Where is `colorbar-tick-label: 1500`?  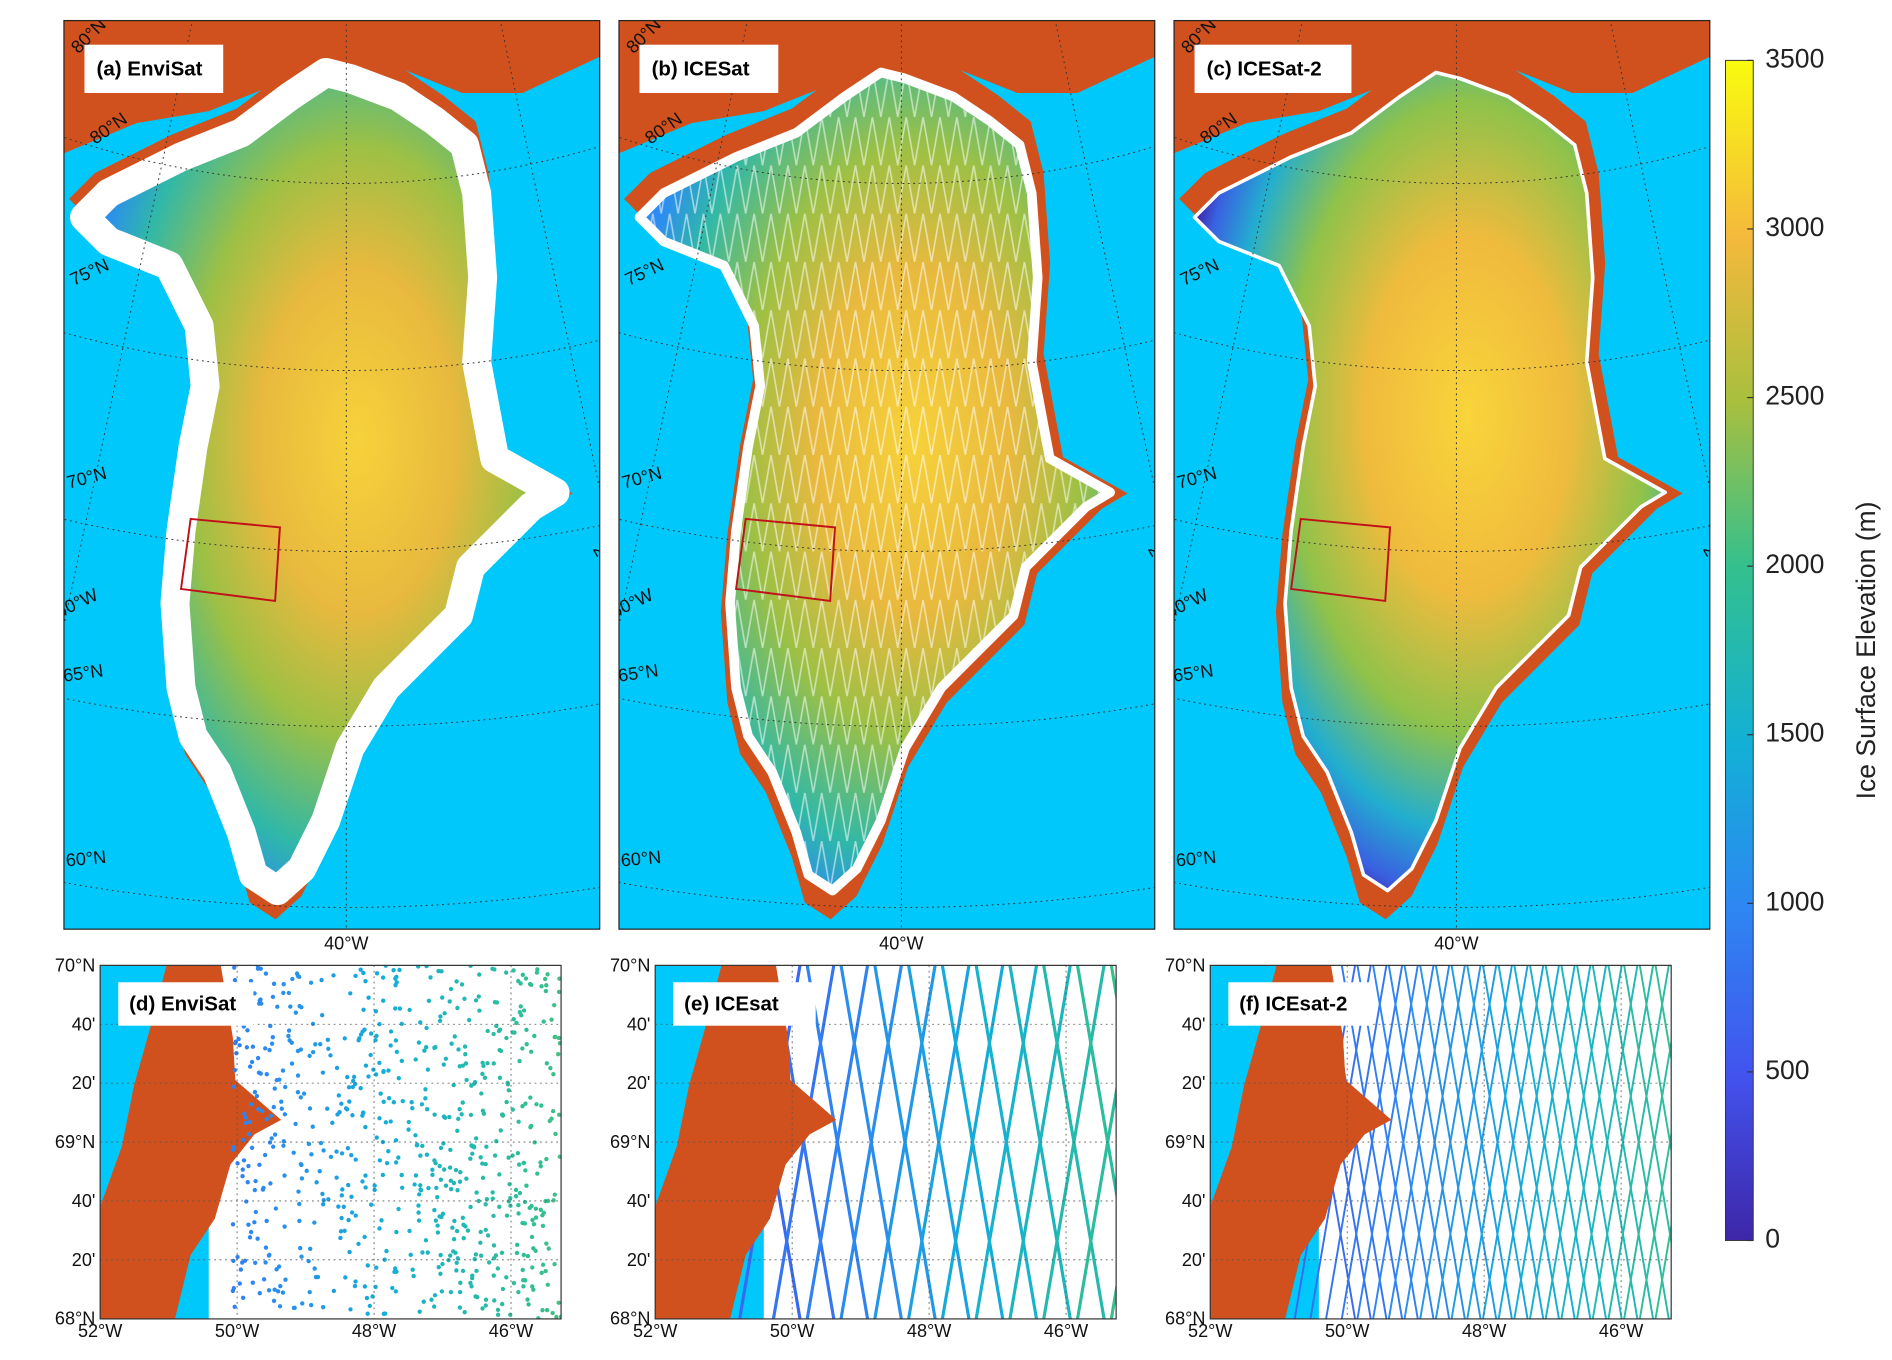
colorbar-tick-label: 1500 is located at coordinates (1794, 733).